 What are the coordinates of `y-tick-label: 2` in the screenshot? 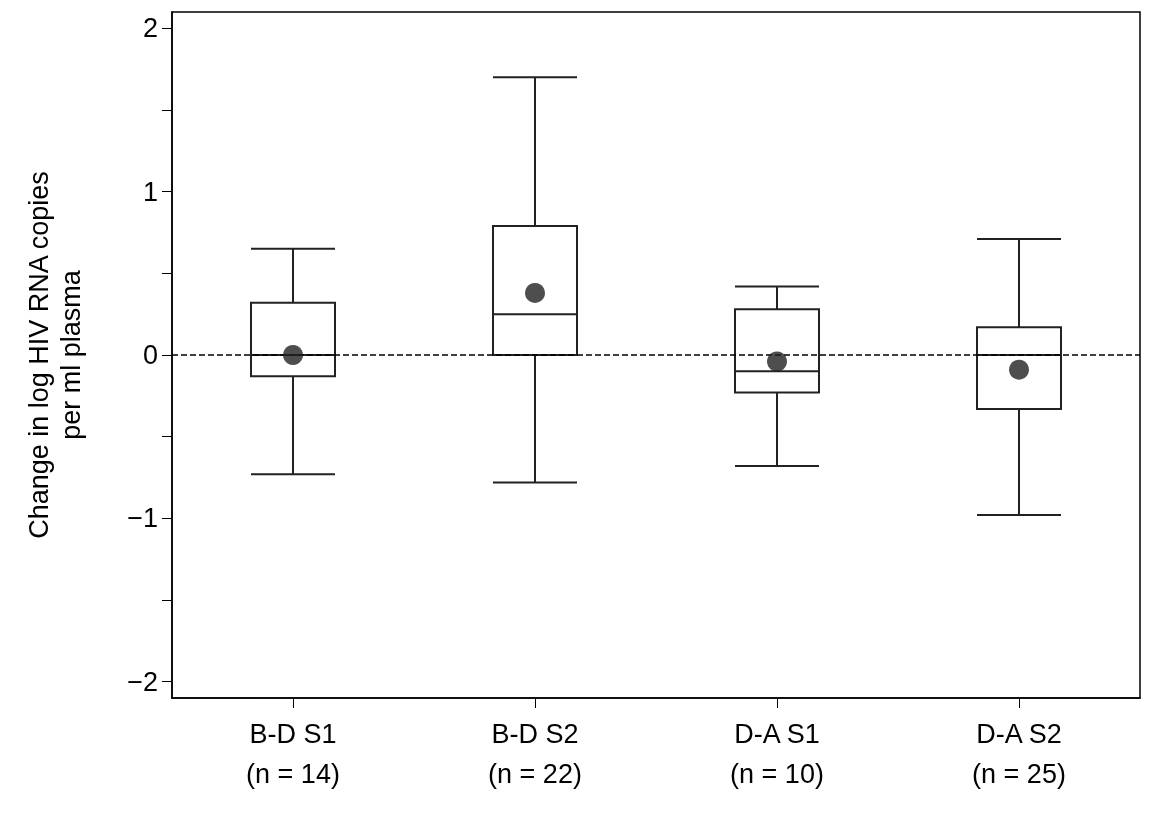 It's located at (150, 28).